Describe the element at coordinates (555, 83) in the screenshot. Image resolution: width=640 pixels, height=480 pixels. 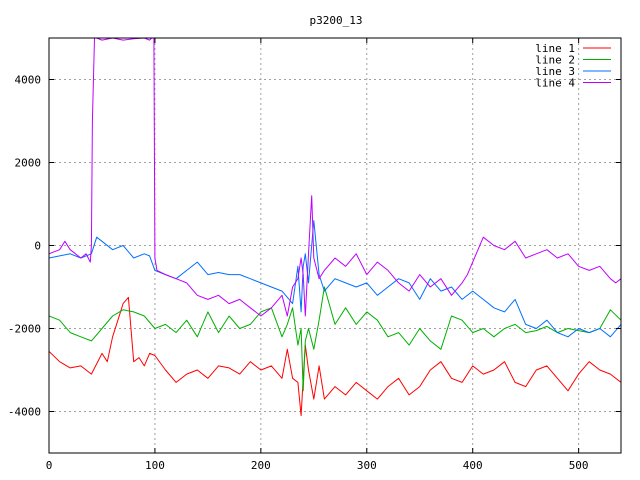
I see `legend-label: line 4` at that location.